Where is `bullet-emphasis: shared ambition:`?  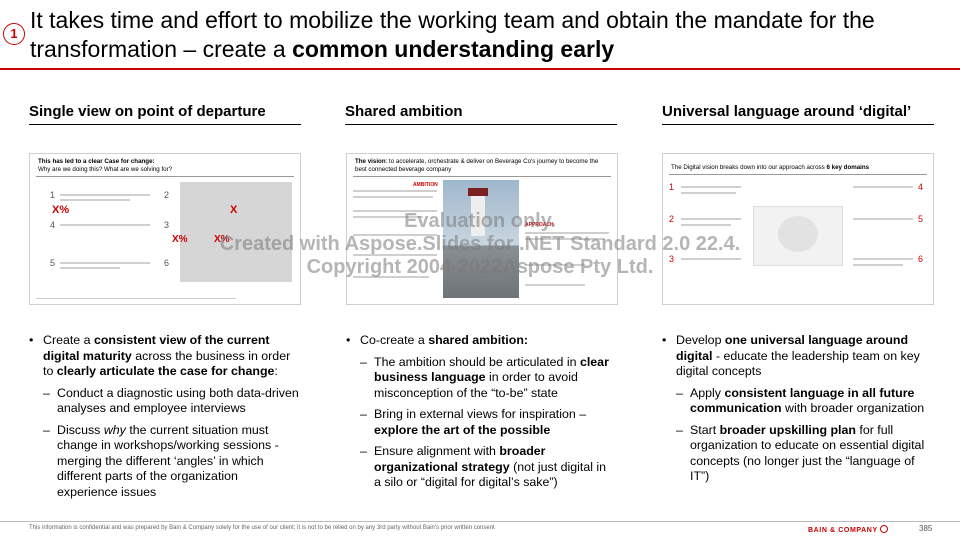
bullet-emphasis: shared ambition: is located at coordinates (478, 340).